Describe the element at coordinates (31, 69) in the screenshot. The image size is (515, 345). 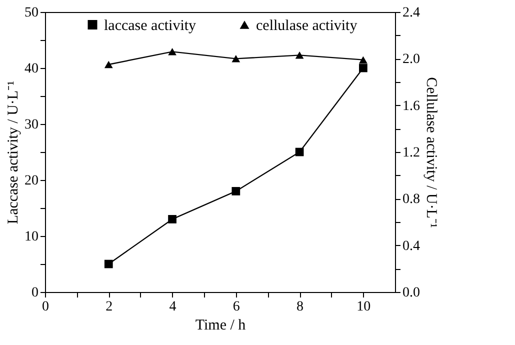
I see `y-tick-label: 40` at that location.